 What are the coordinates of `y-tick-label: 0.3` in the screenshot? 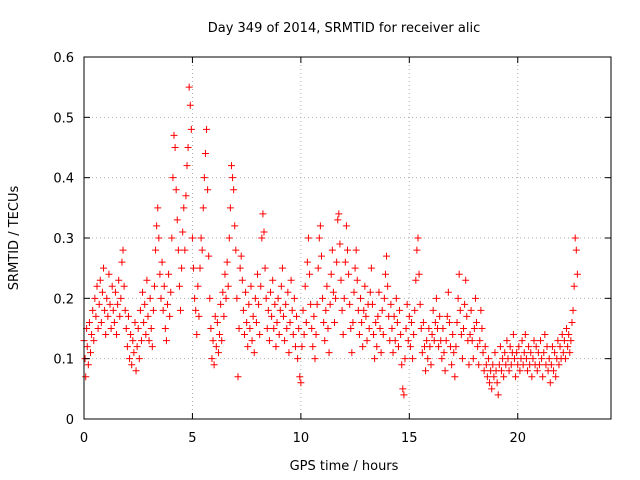 It's located at (63, 239).